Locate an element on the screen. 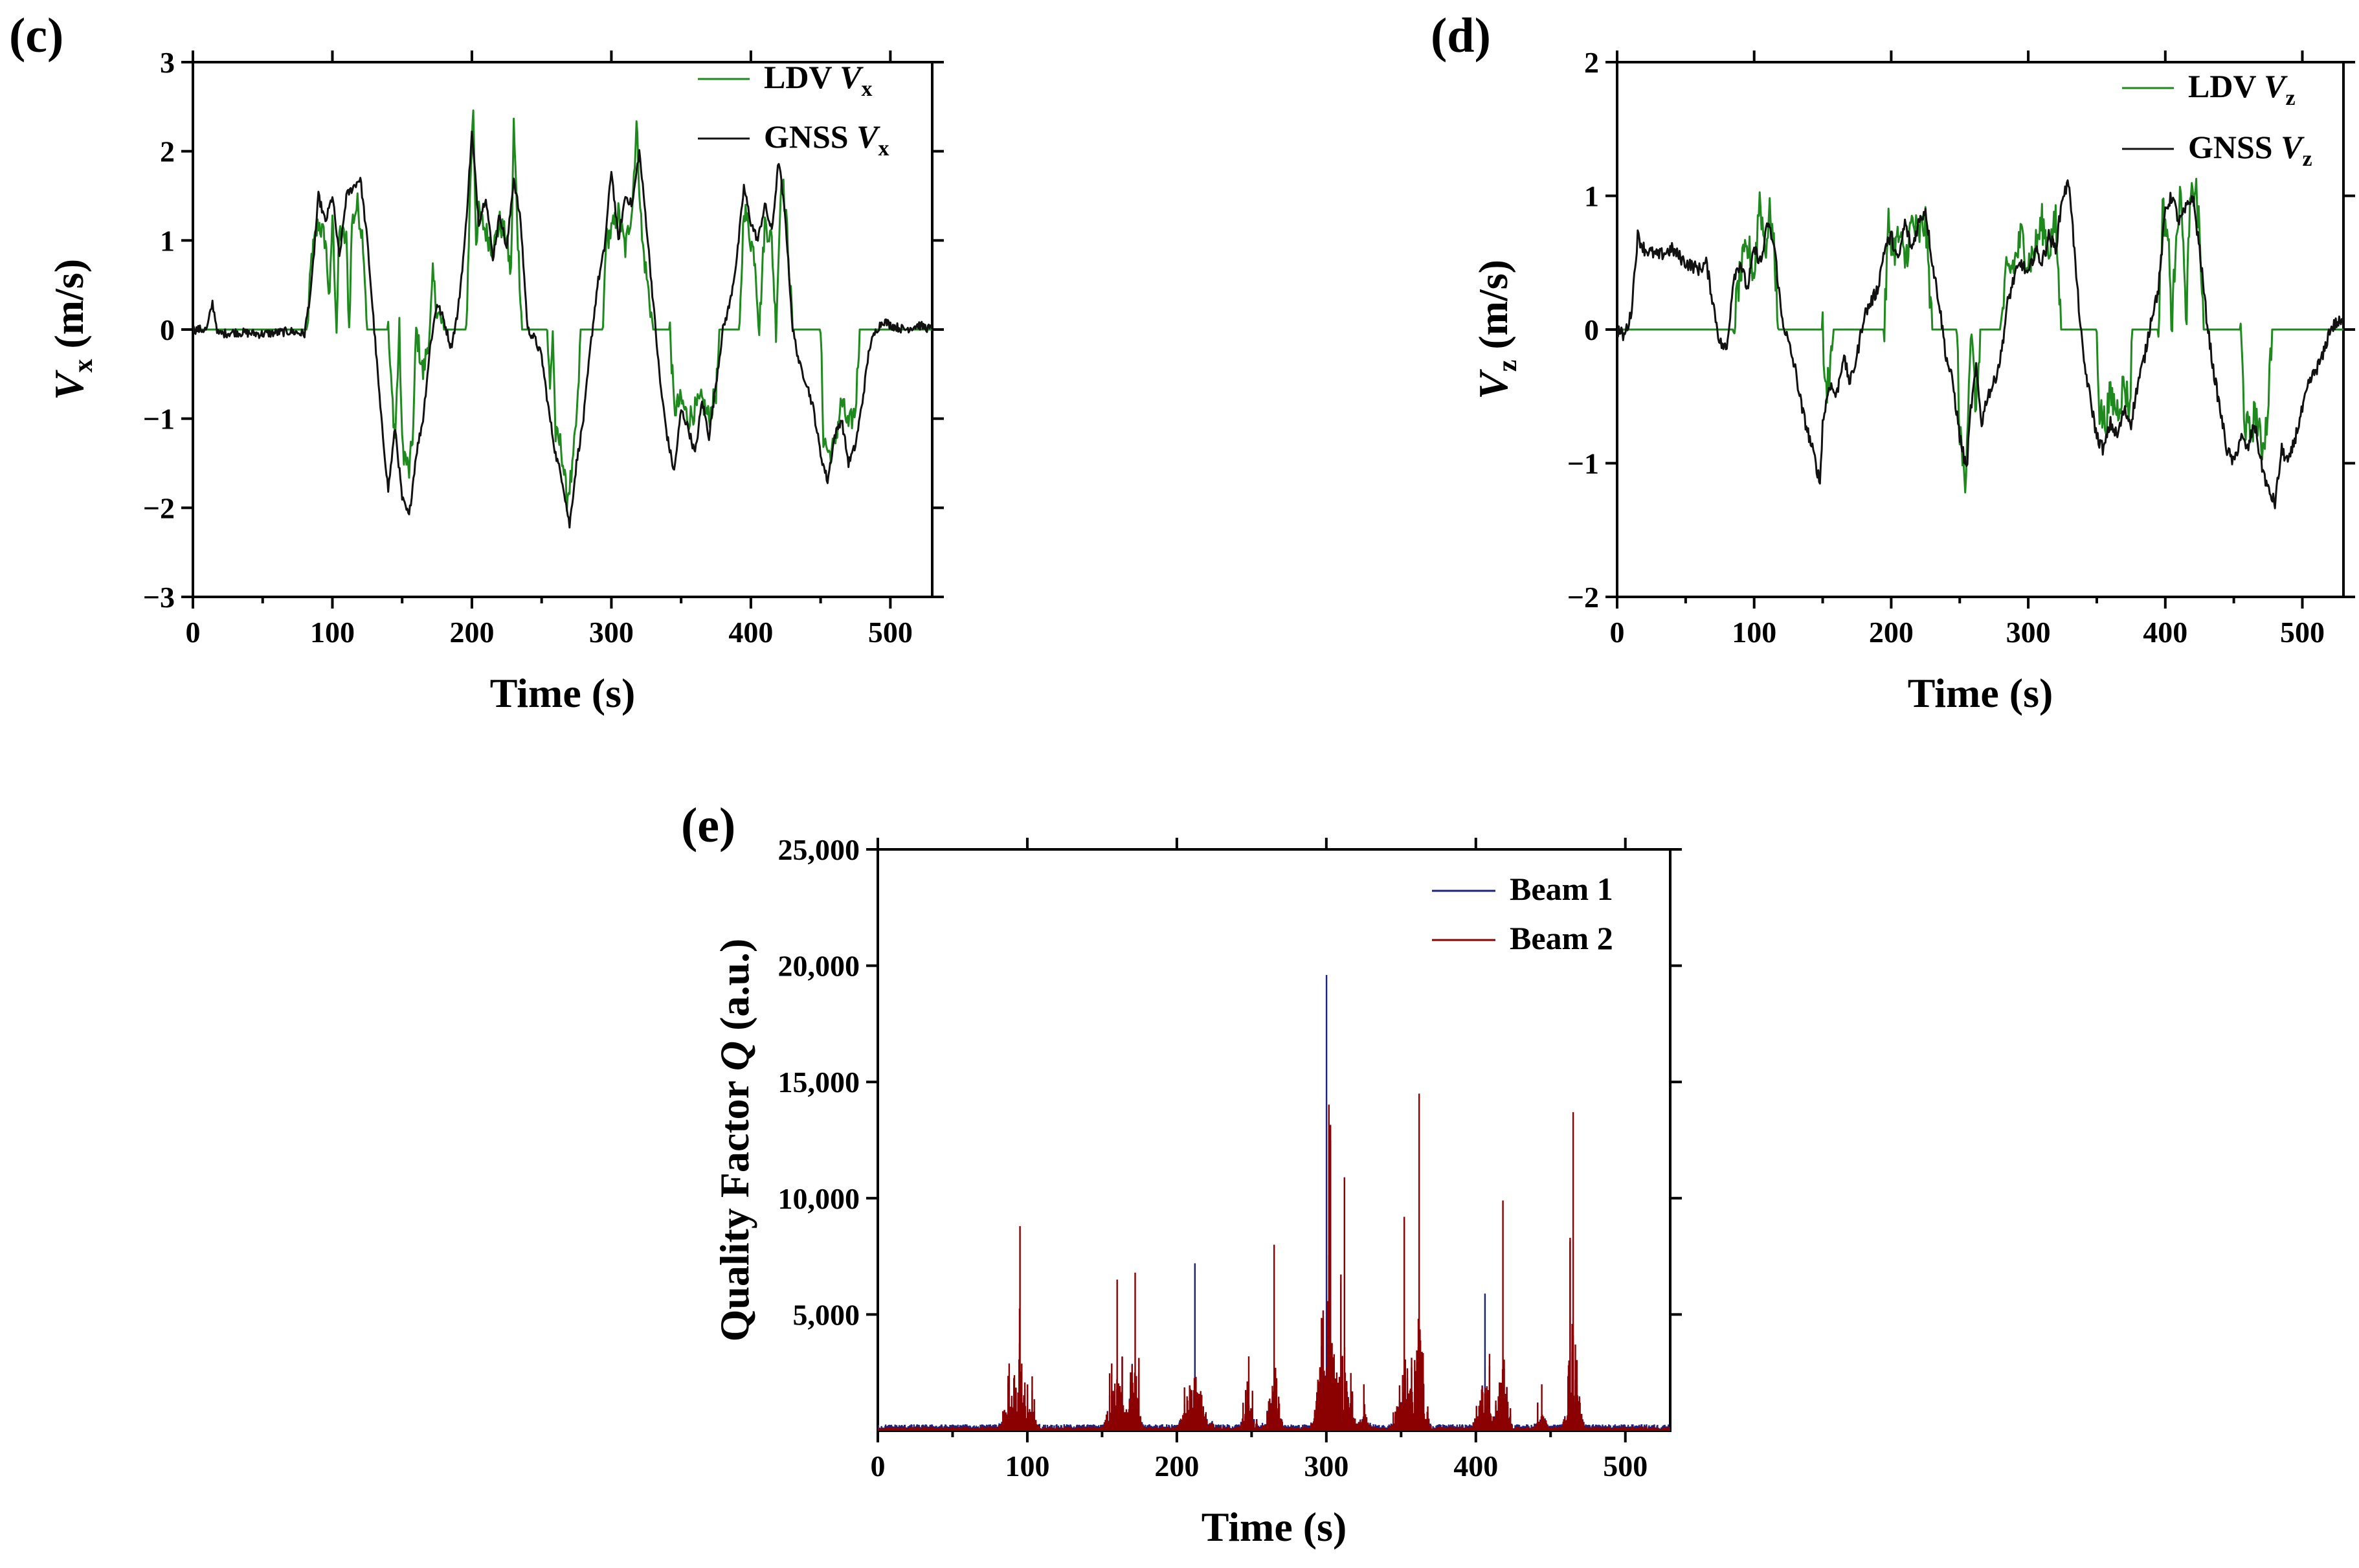 This screenshot has width=2359, height=1568. y-tick-label: 25,000 is located at coordinates (819, 849).